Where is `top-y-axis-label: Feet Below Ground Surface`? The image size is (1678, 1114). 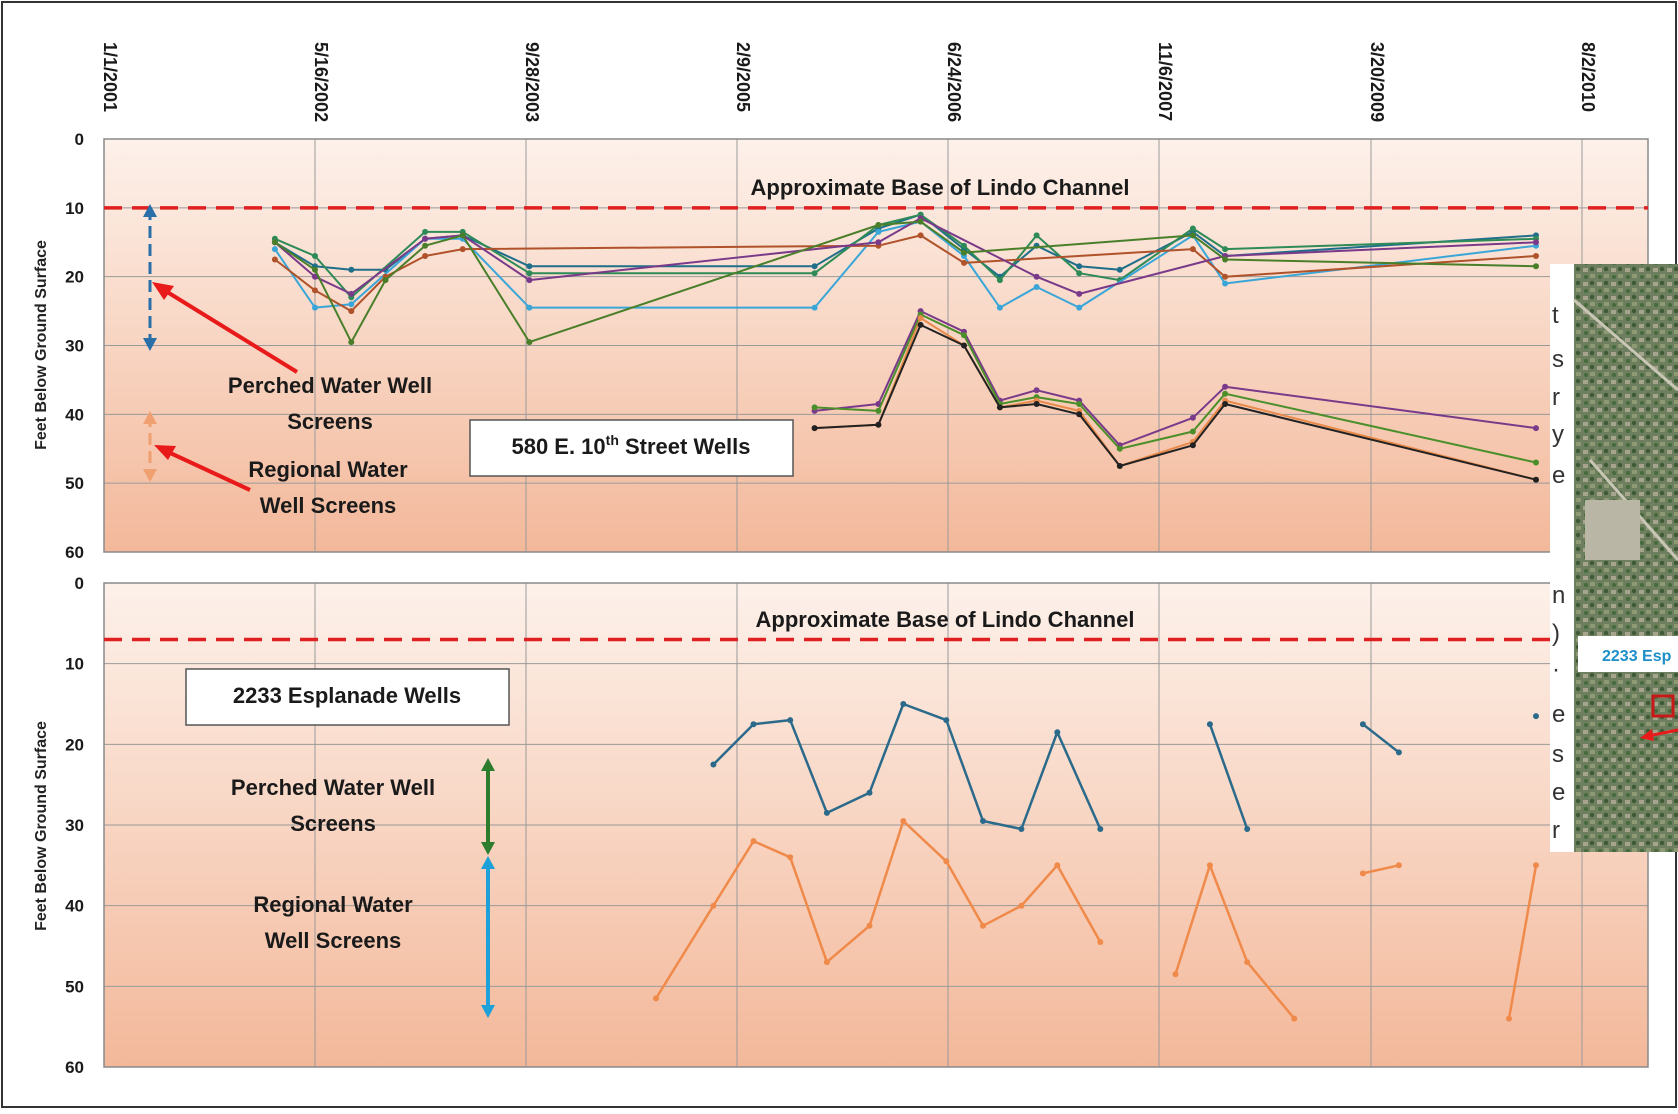
top-y-axis-label: Feet Below Ground Surface is located at coordinates (41, 345).